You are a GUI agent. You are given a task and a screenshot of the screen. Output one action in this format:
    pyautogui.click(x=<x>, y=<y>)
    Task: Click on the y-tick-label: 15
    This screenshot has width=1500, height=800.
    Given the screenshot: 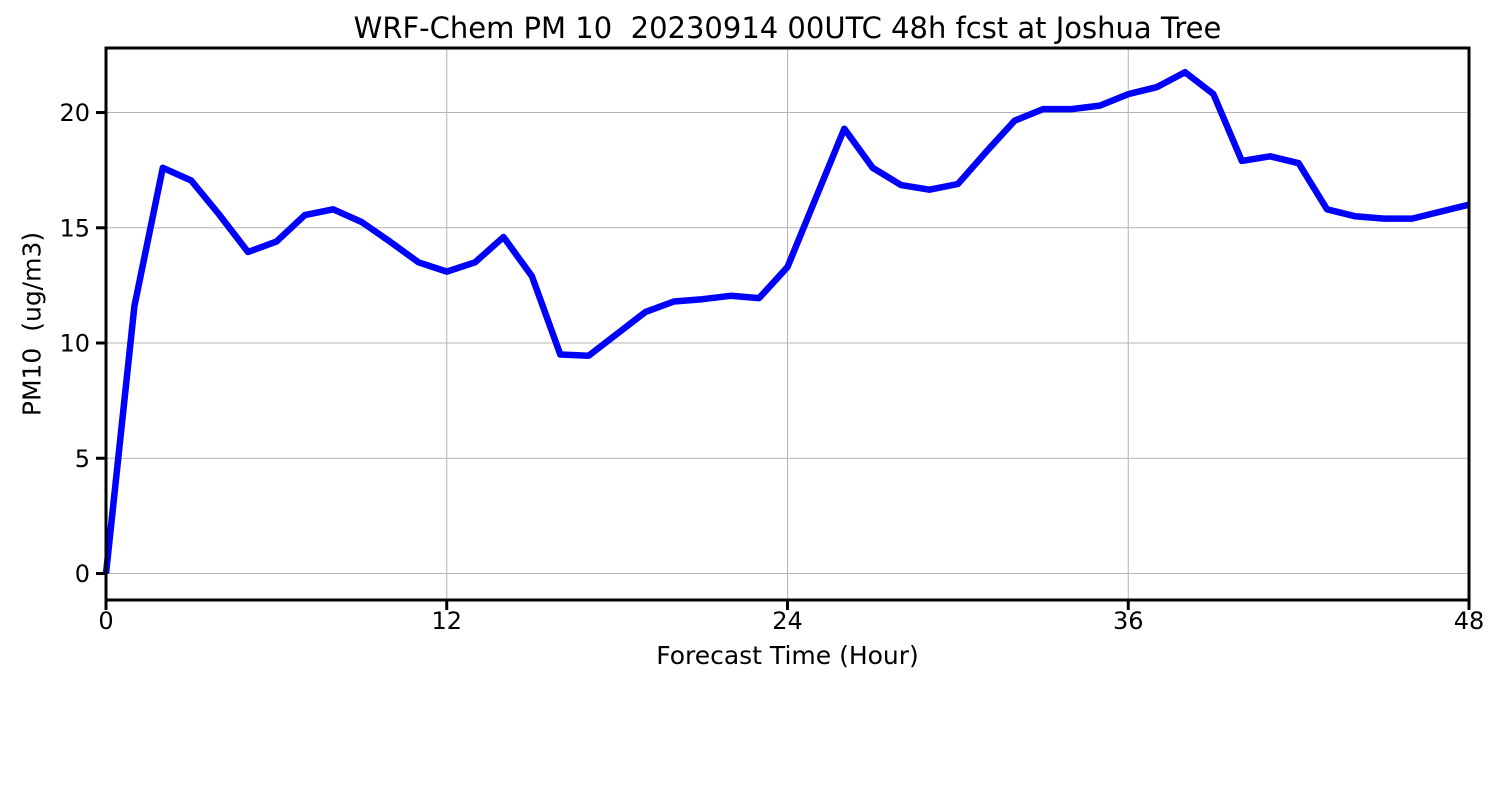 What is the action you would take?
    pyautogui.click(x=74, y=228)
    